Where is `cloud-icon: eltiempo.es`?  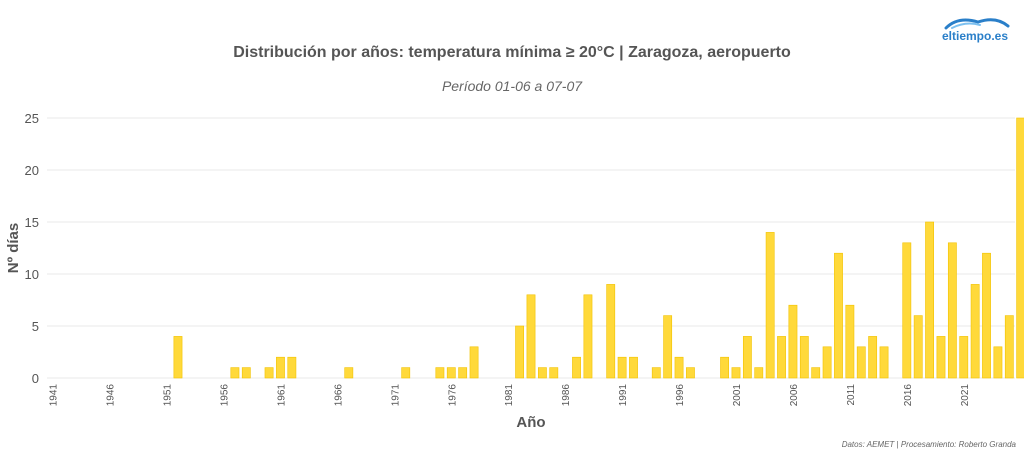
cloud-icon: eltiempo.es is located at coordinates (976, 30).